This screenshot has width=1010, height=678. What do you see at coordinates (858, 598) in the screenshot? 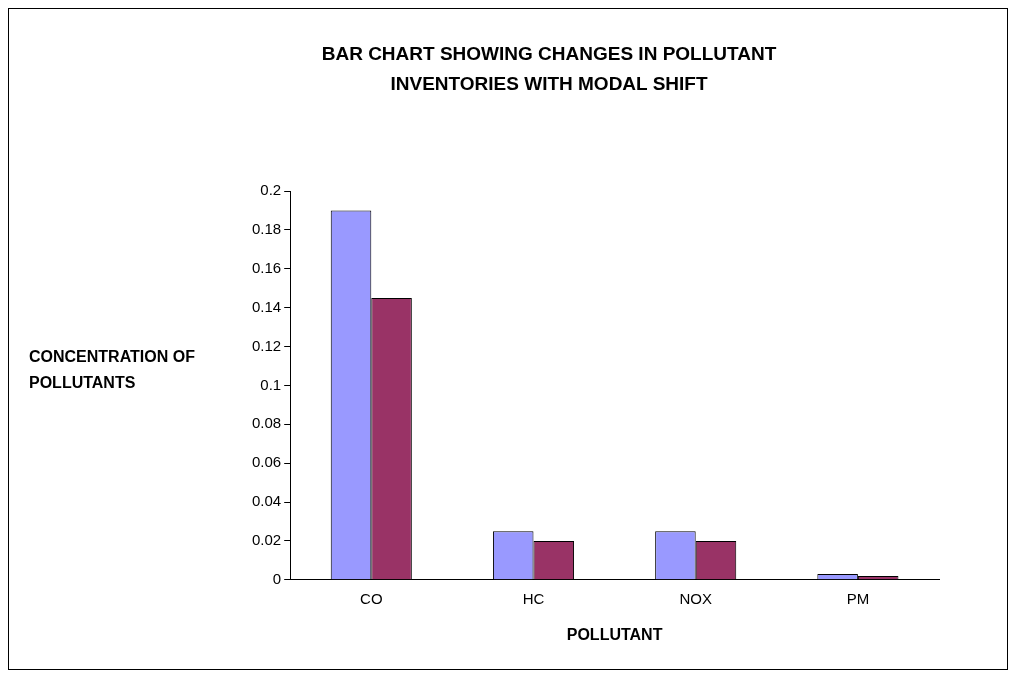
I see `x-tick-label: PM` at bounding box center [858, 598].